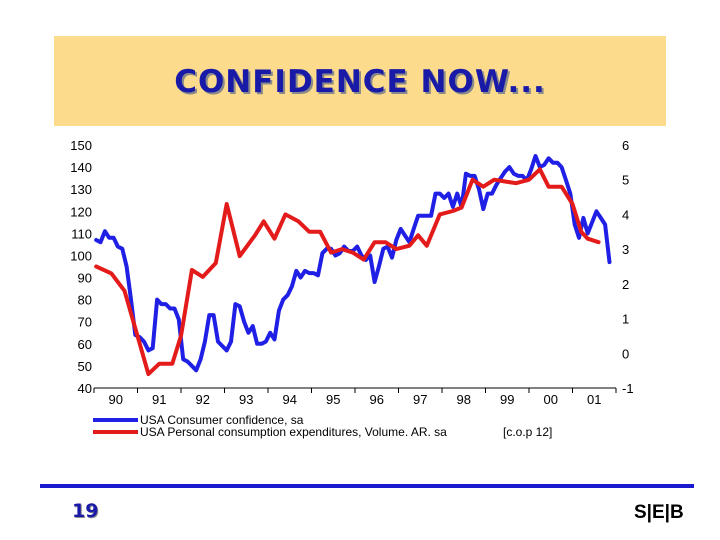 This screenshot has height=540, width=720. What do you see at coordinates (159, 399) in the screenshot?
I see `x-tick-label: 91` at bounding box center [159, 399].